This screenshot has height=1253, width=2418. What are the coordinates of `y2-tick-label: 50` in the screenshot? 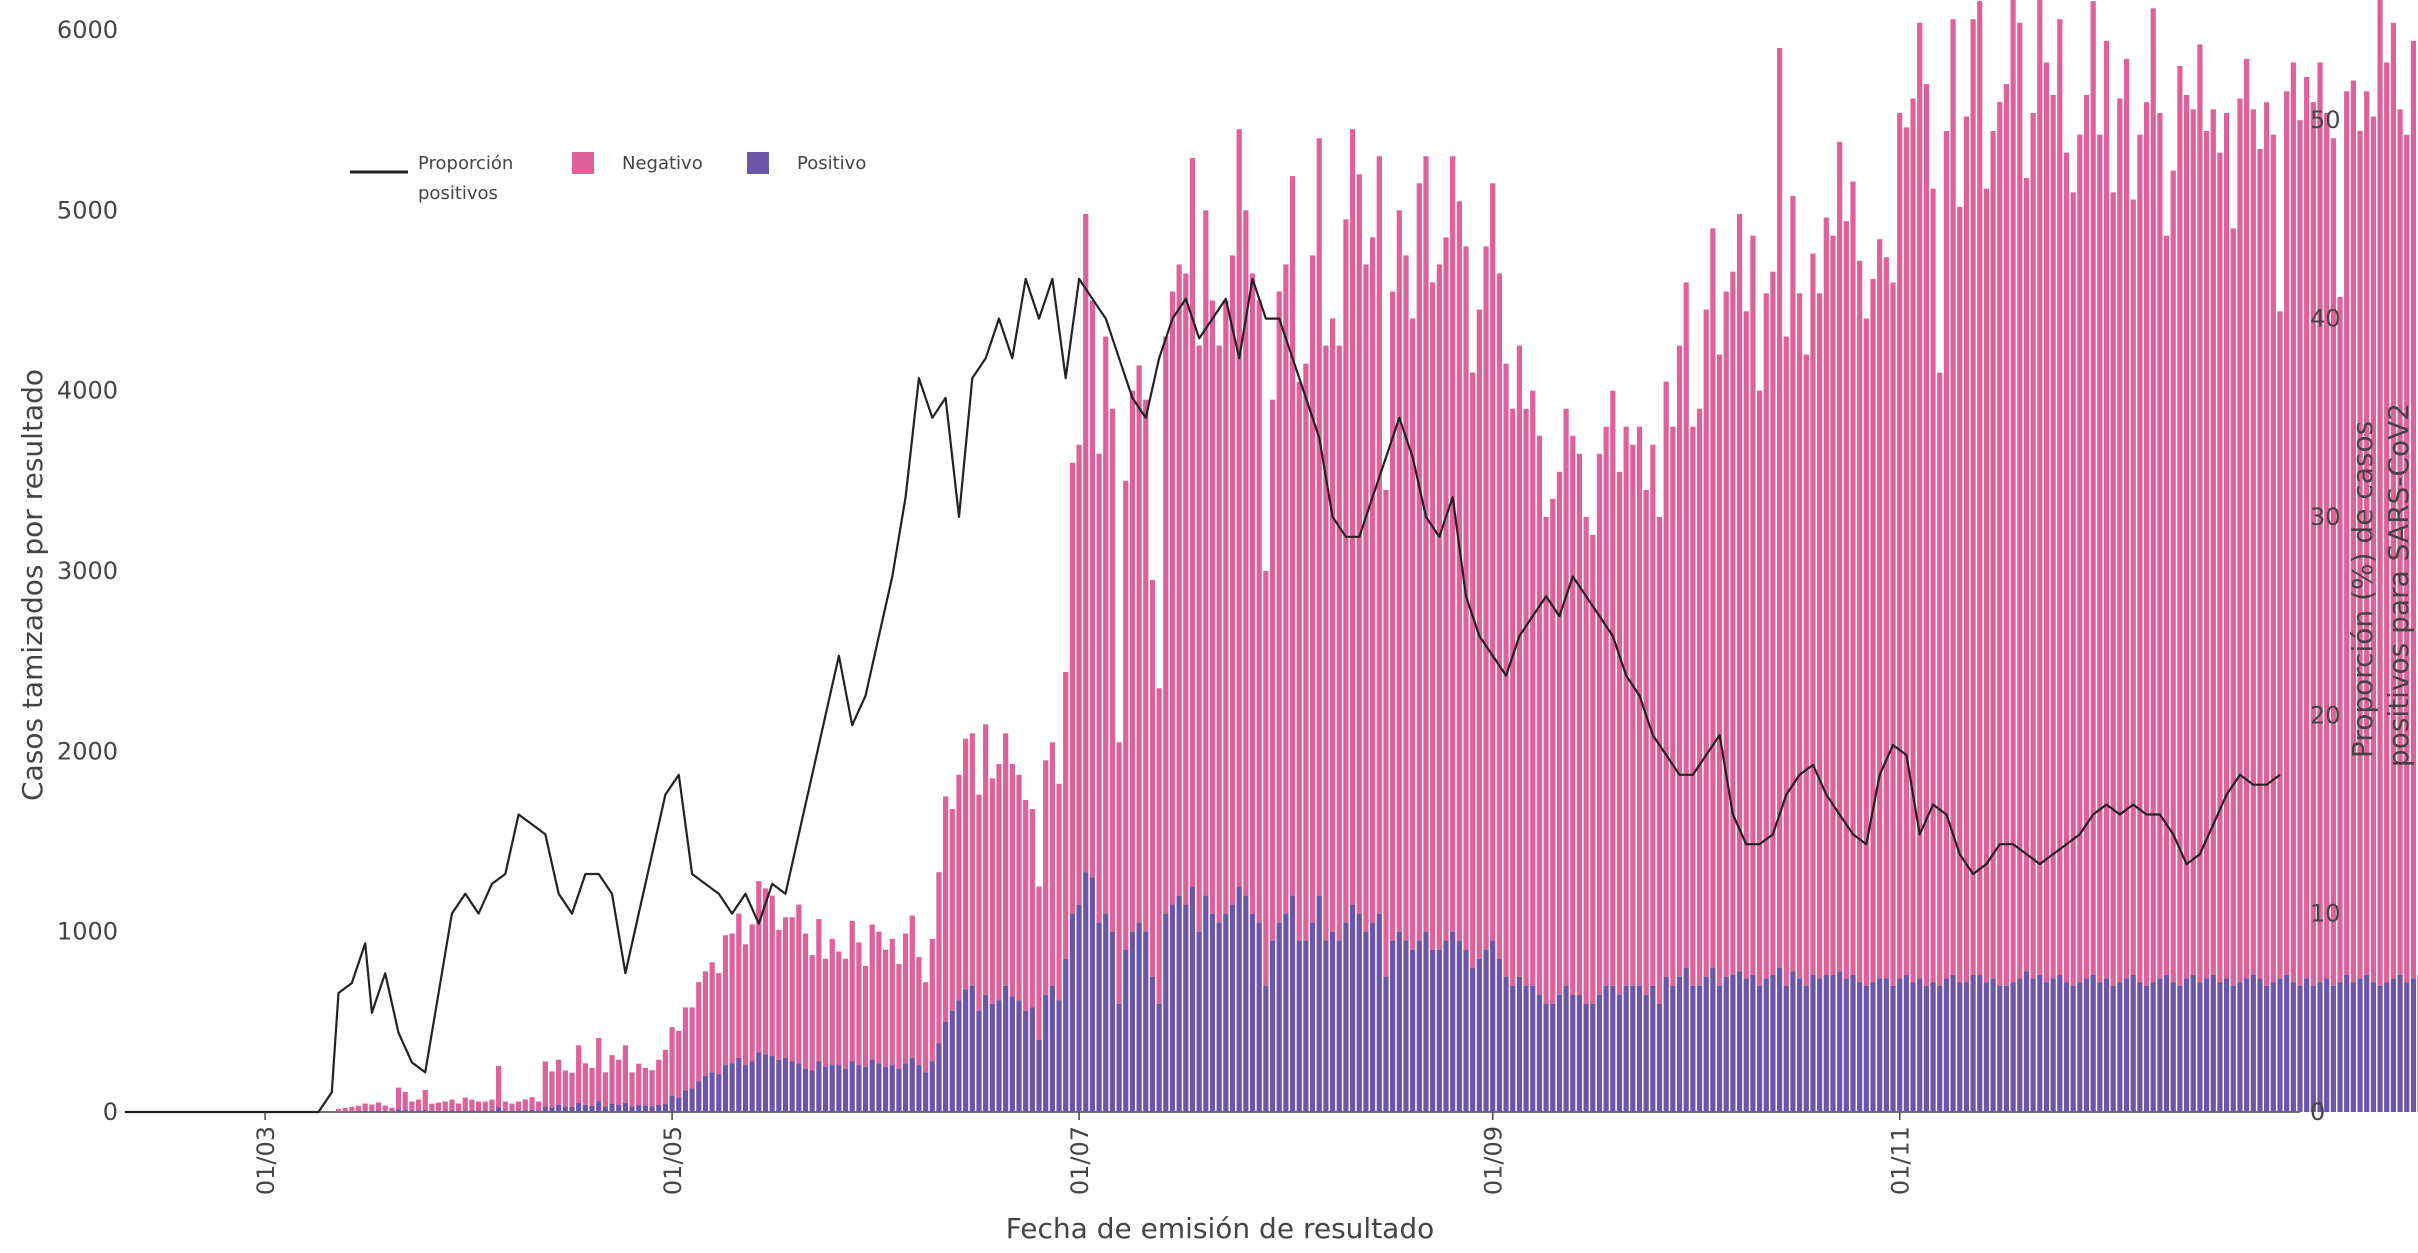 It's located at (2325, 120).